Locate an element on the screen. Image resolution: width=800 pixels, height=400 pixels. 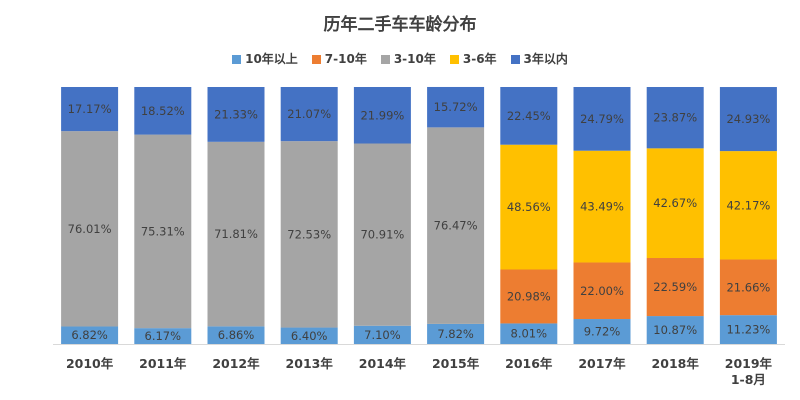
data-label: 70.91% is located at coordinates (382, 235).